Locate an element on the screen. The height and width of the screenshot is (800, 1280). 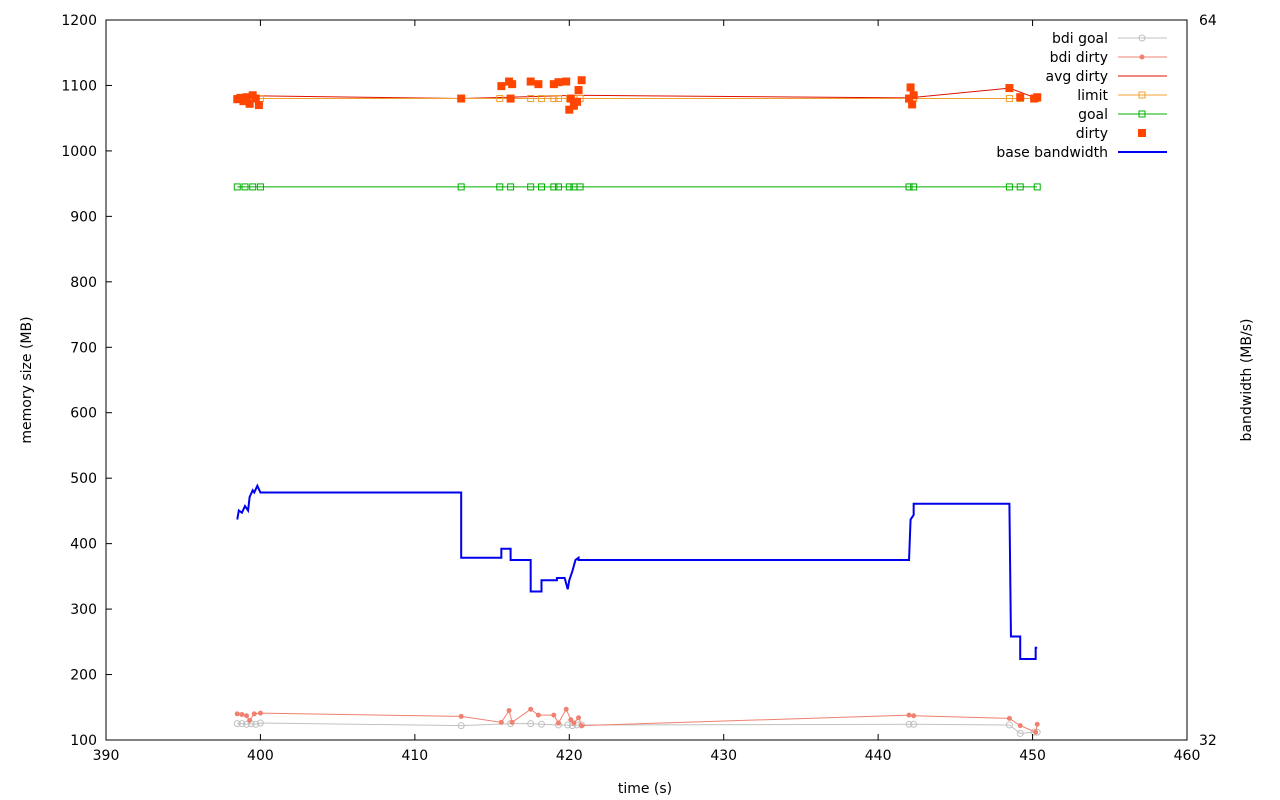
legend-label: bdi dirty is located at coordinates (1079, 58).